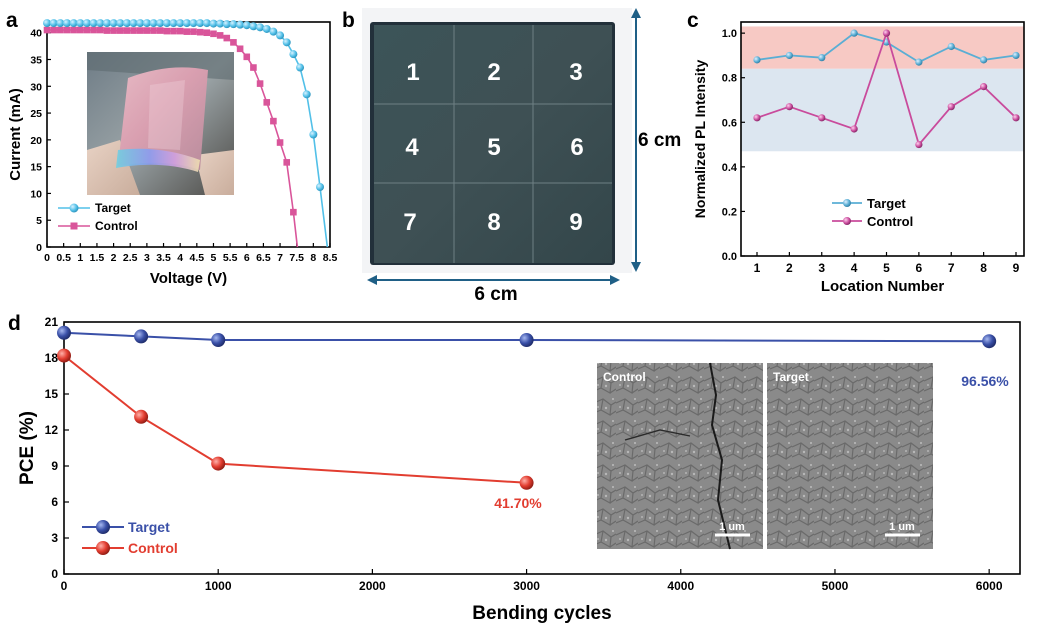 This screenshot has height=635, width=1040. What do you see at coordinates (348, 20) in the screenshot?
I see `panel-b-letter: b` at bounding box center [348, 20].